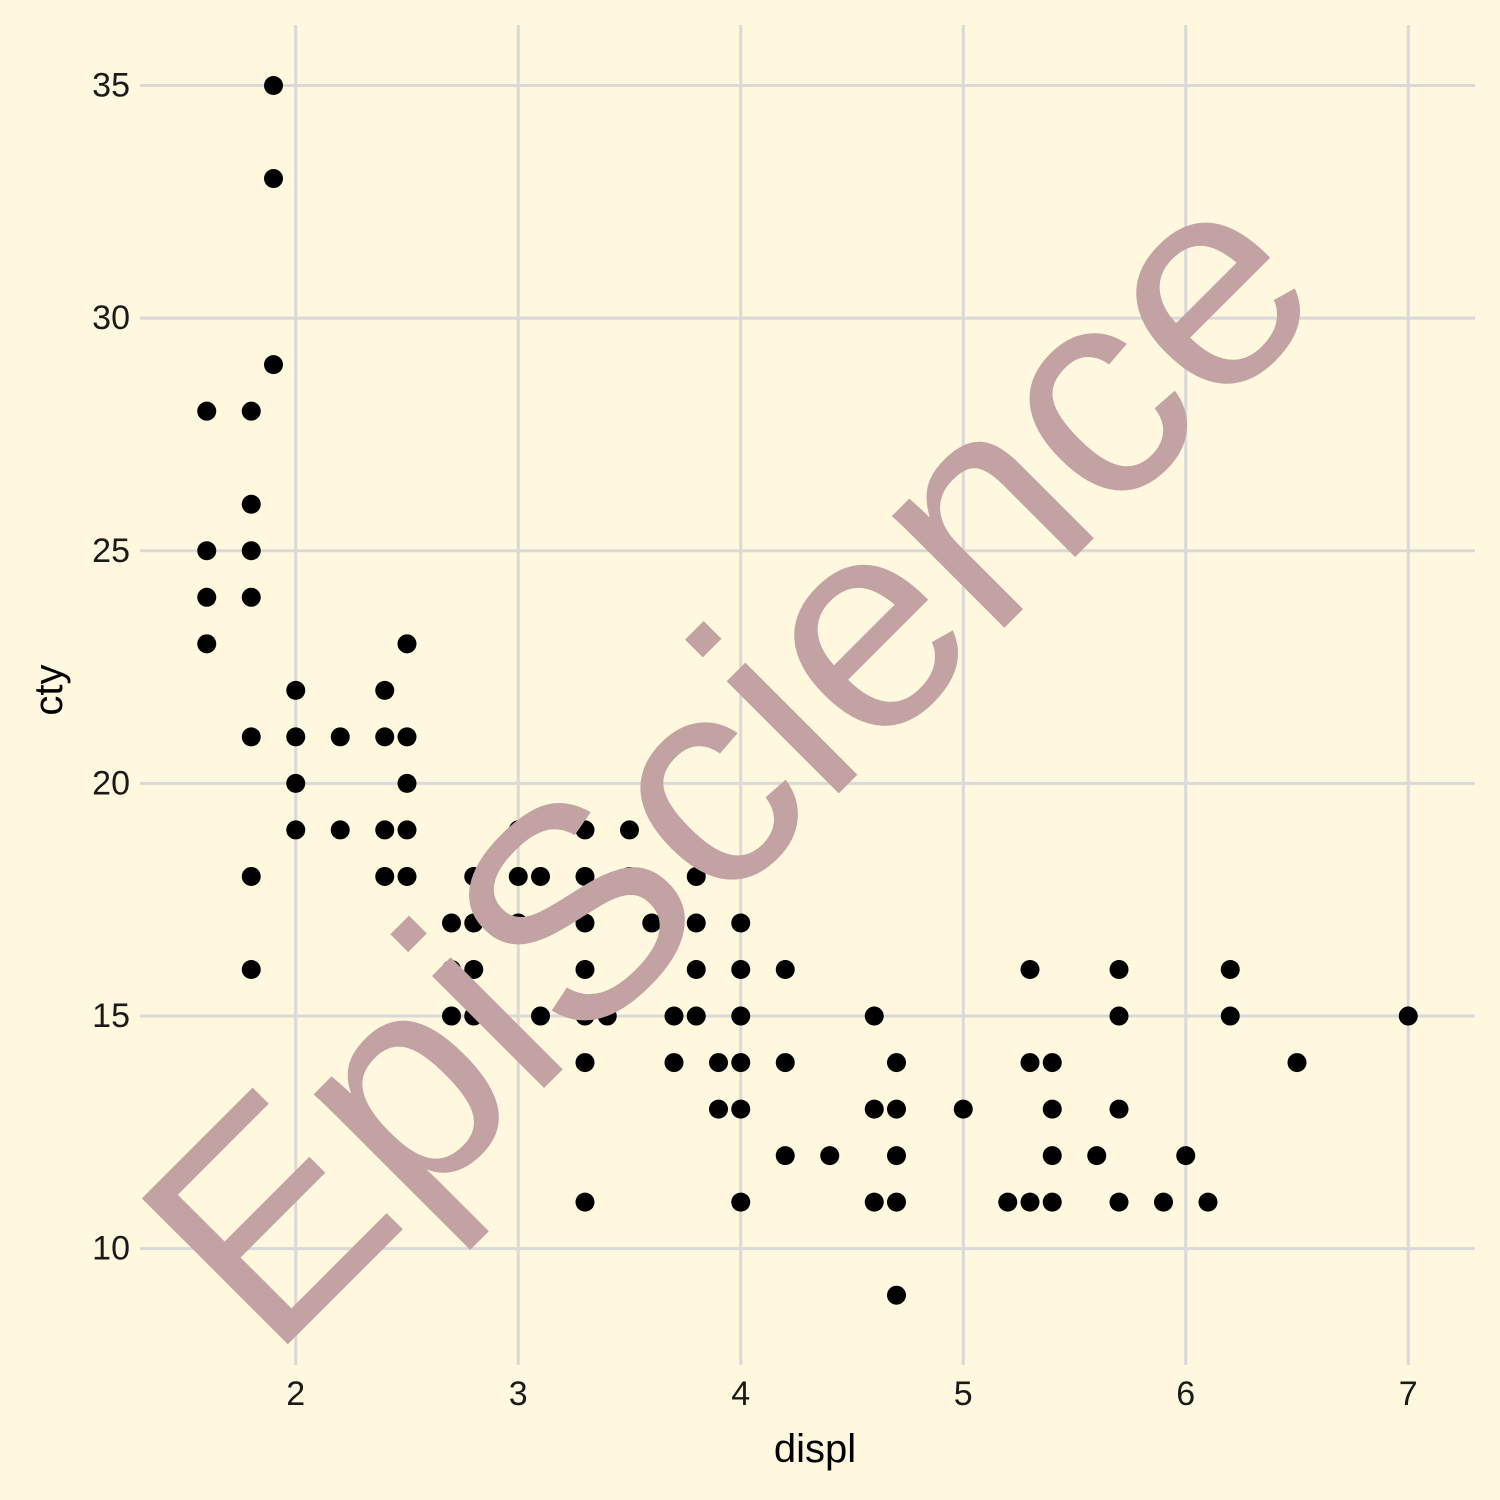  What do you see at coordinates (815, 1449) in the screenshot?
I see `x-axis-title: displ` at bounding box center [815, 1449].